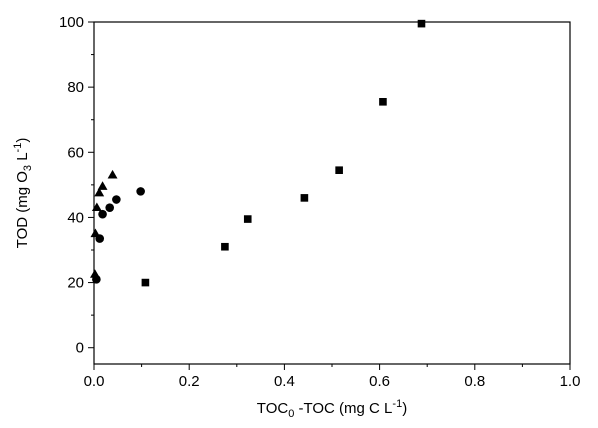 This screenshot has height=428, width=598. I want to click on y-tick-label: 60, so click(75, 152).